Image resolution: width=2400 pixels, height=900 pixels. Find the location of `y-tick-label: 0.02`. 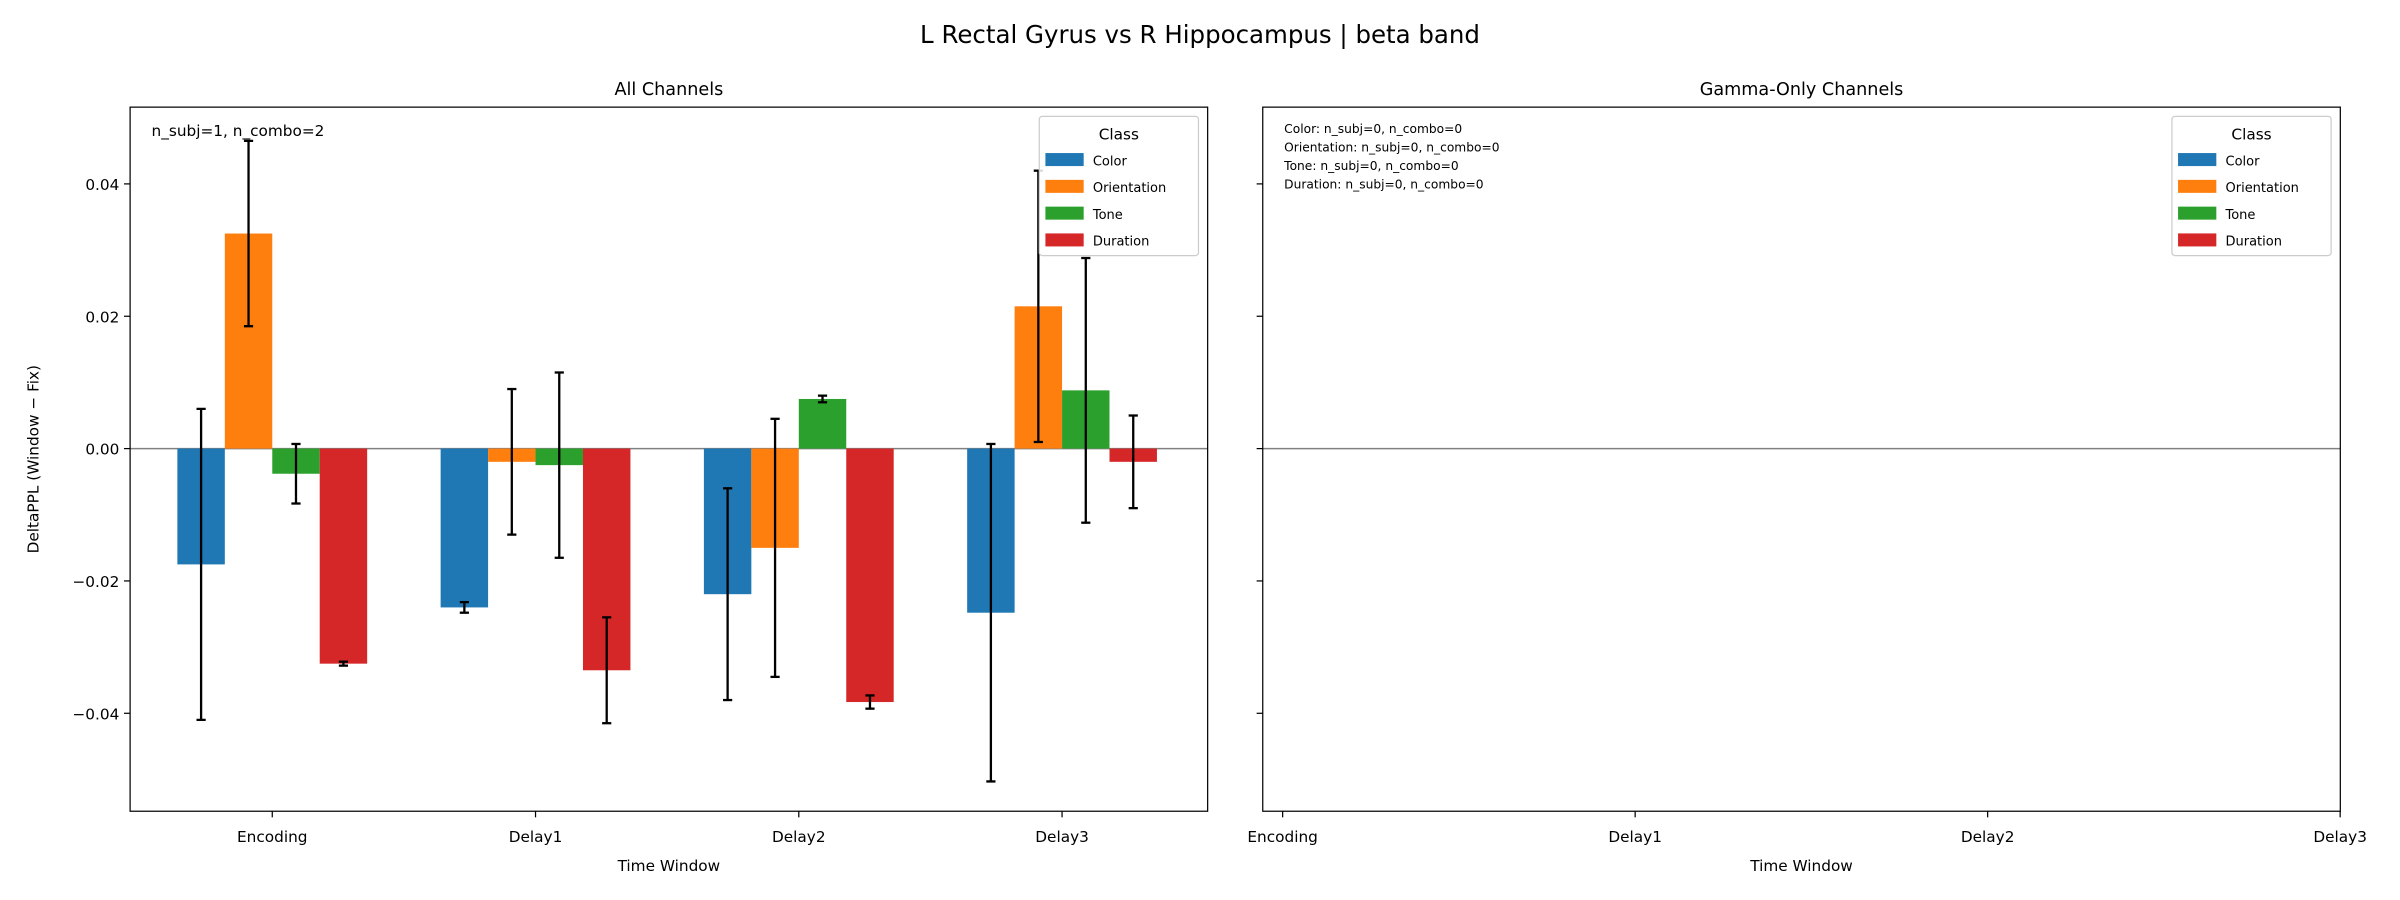

y-tick-label: 0.02 is located at coordinates (102, 317).